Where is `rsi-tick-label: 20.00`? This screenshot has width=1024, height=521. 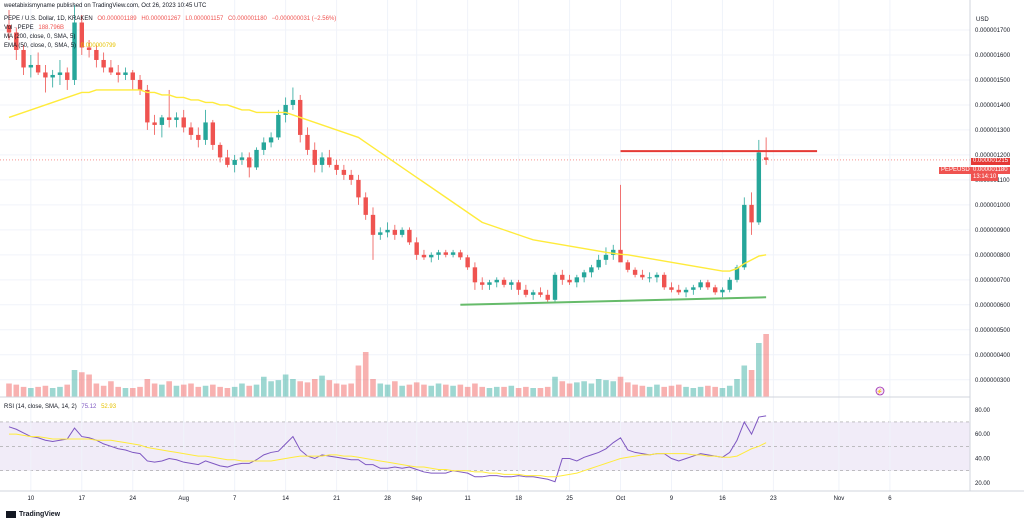
rsi-tick-label: 20.00 is located at coordinates (983, 484).